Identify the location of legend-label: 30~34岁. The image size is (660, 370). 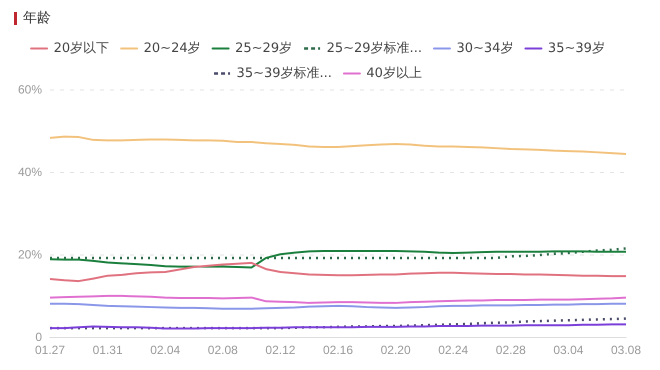
(485, 48).